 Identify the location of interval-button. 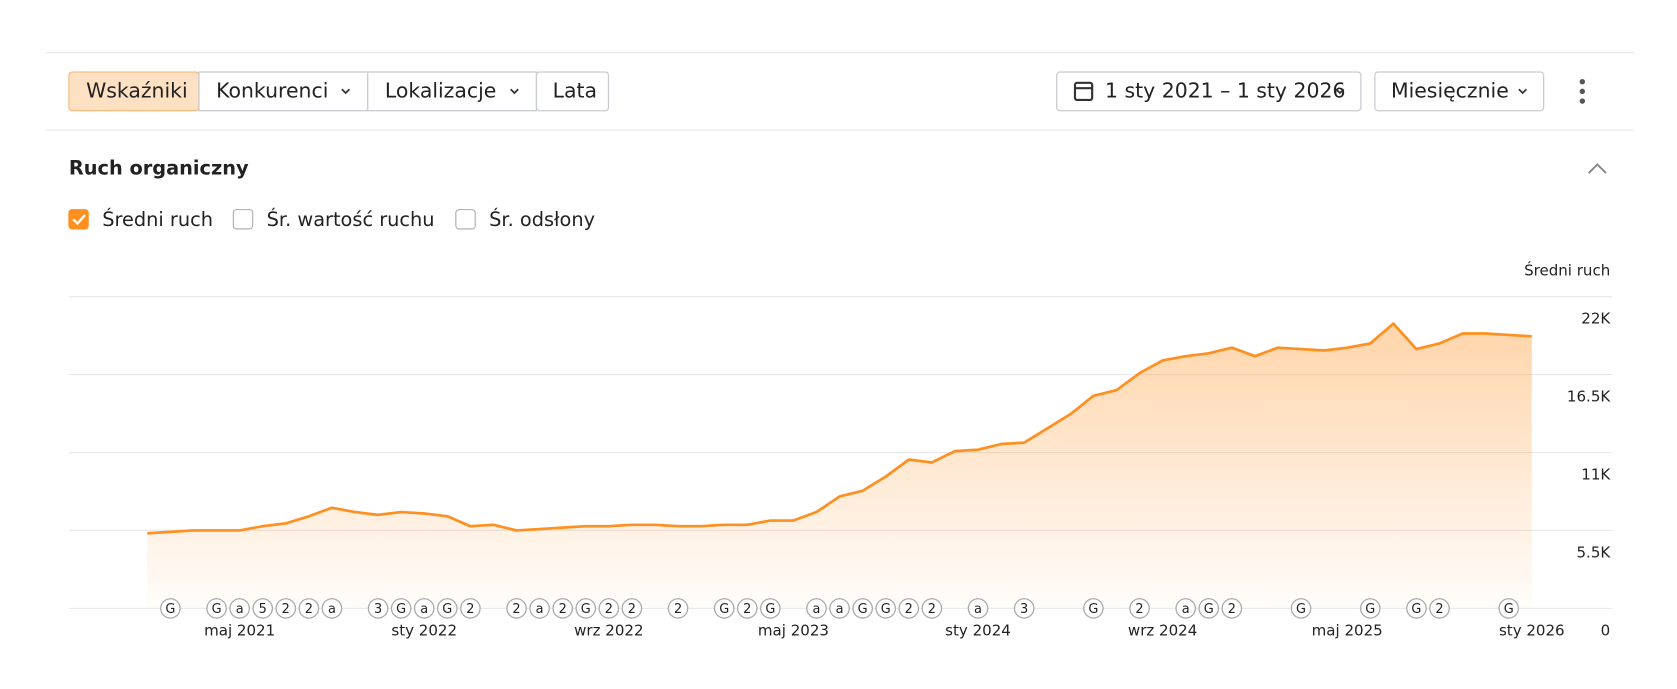
(1459, 91).